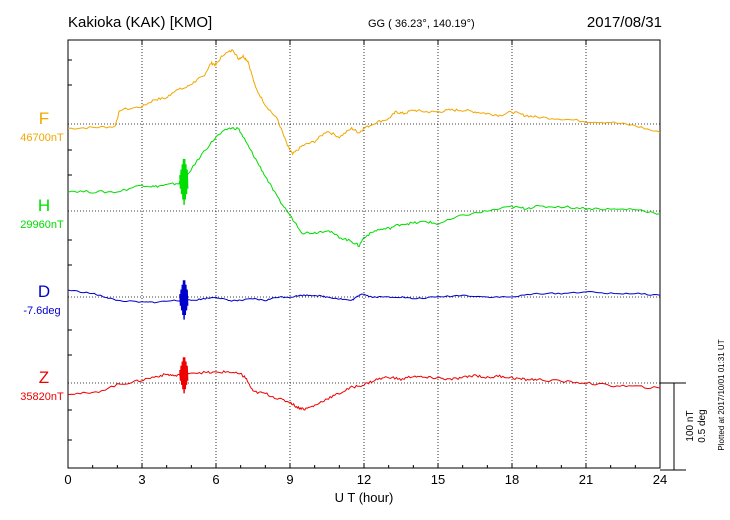 This screenshot has height=520, width=730. Describe the element at coordinates (421, 24) in the screenshot. I see `coordinates-label: GG ( 36.23°, 140.19°)` at that location.